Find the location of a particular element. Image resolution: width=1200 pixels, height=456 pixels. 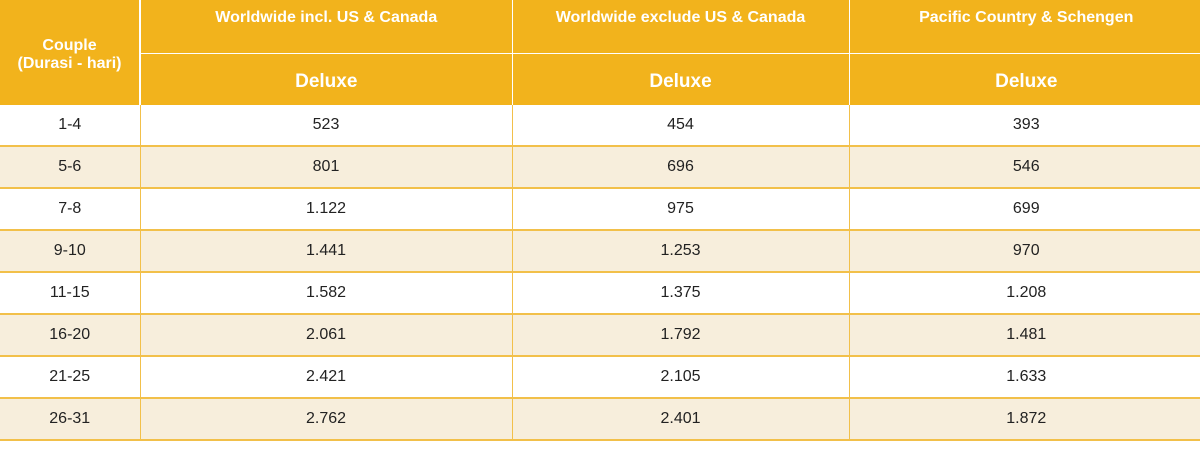

table-row: 9-10 1.441 1.253 970 is located at coordinates (600, 251).